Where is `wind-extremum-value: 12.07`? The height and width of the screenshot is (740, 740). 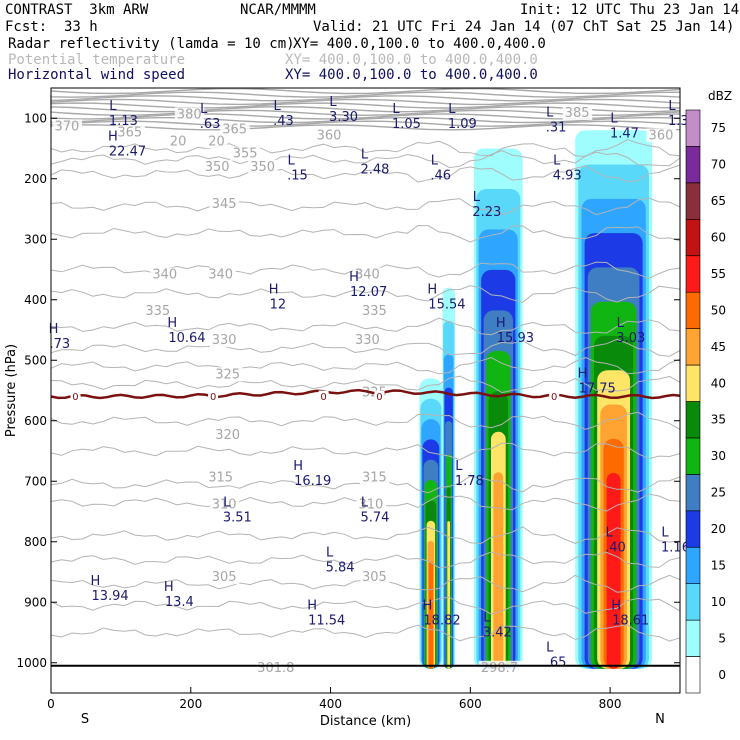
wind-extremum-value: 12.07 is located at coordinates (368, 292).